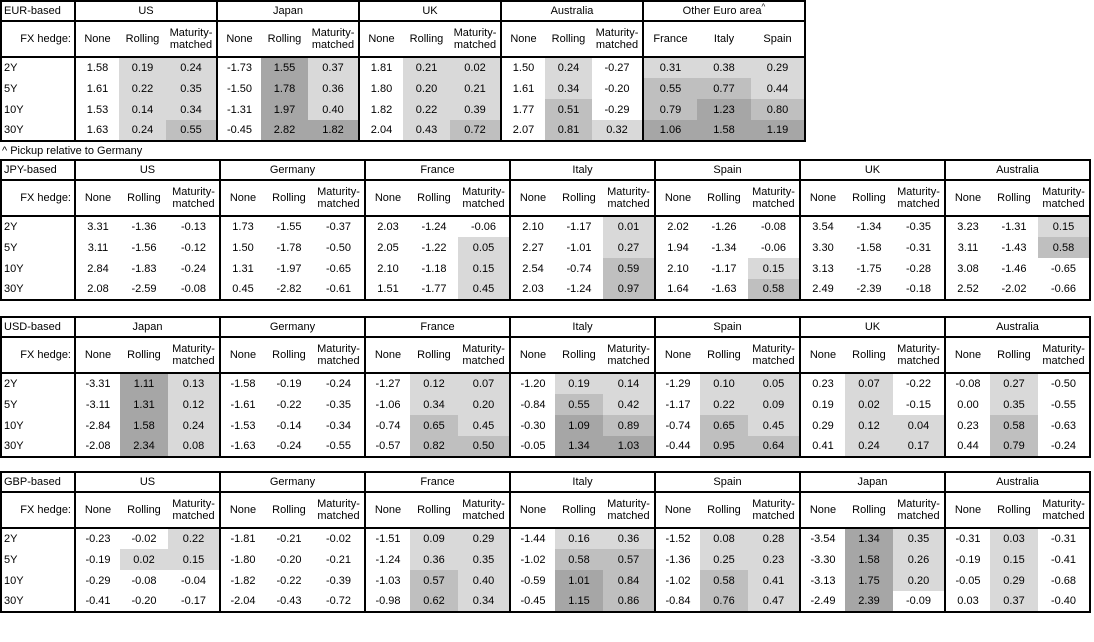  I want to click on value-cell: 1.61, so click(96, 88).